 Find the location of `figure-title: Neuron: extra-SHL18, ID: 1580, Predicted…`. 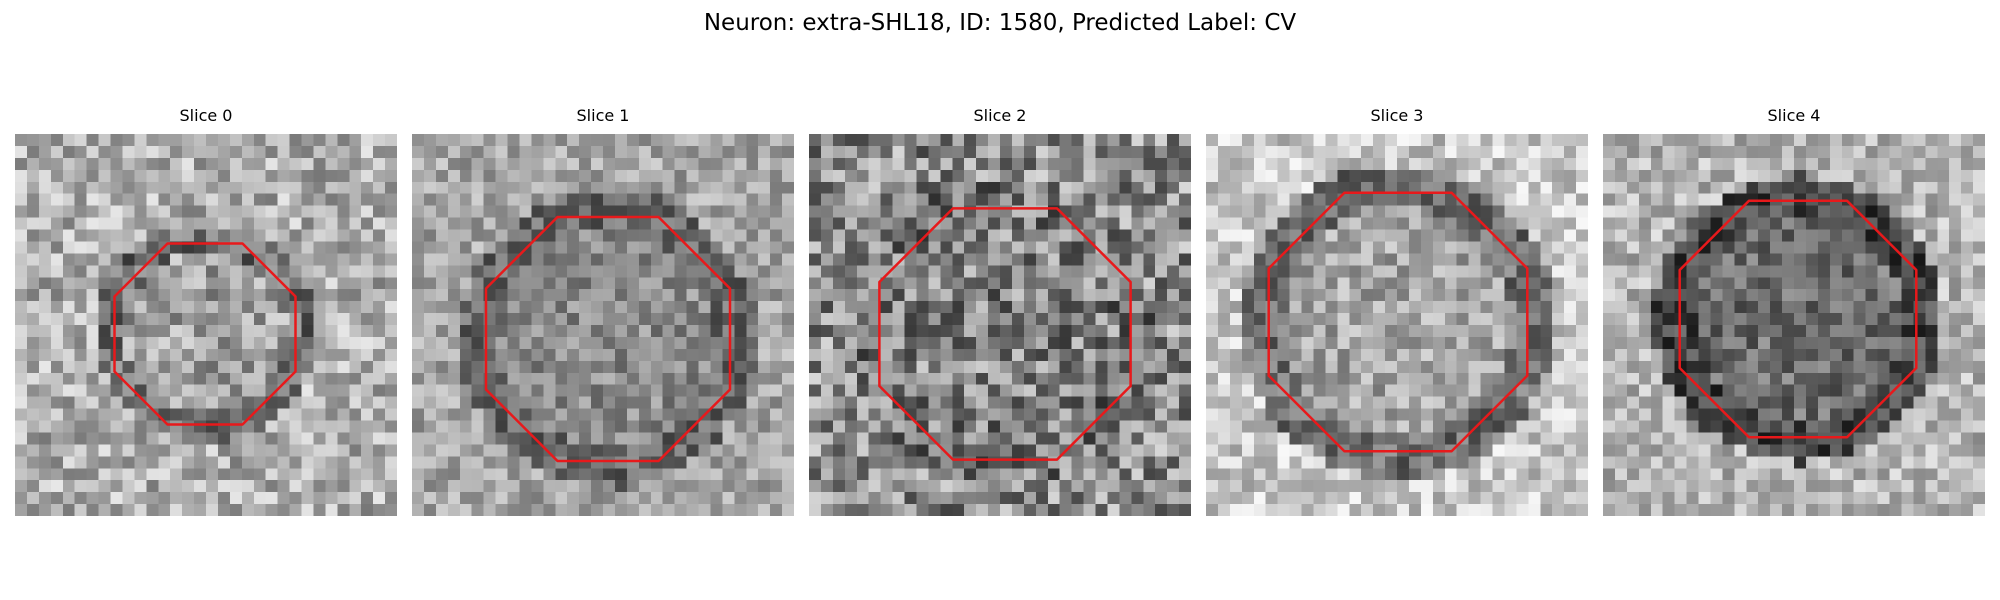

figure-title: Neuron: extra-SHL18, ID: 1580, Predicted… is located at coordinates (1000, 23).